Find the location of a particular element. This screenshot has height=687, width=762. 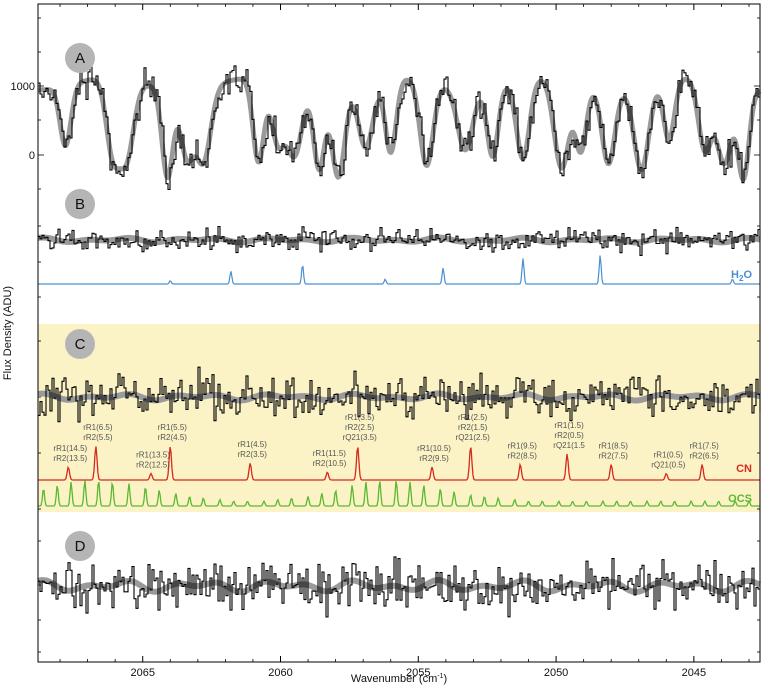

cn-line-label: rQ21(3.5) is located at coordinates (360, 437).